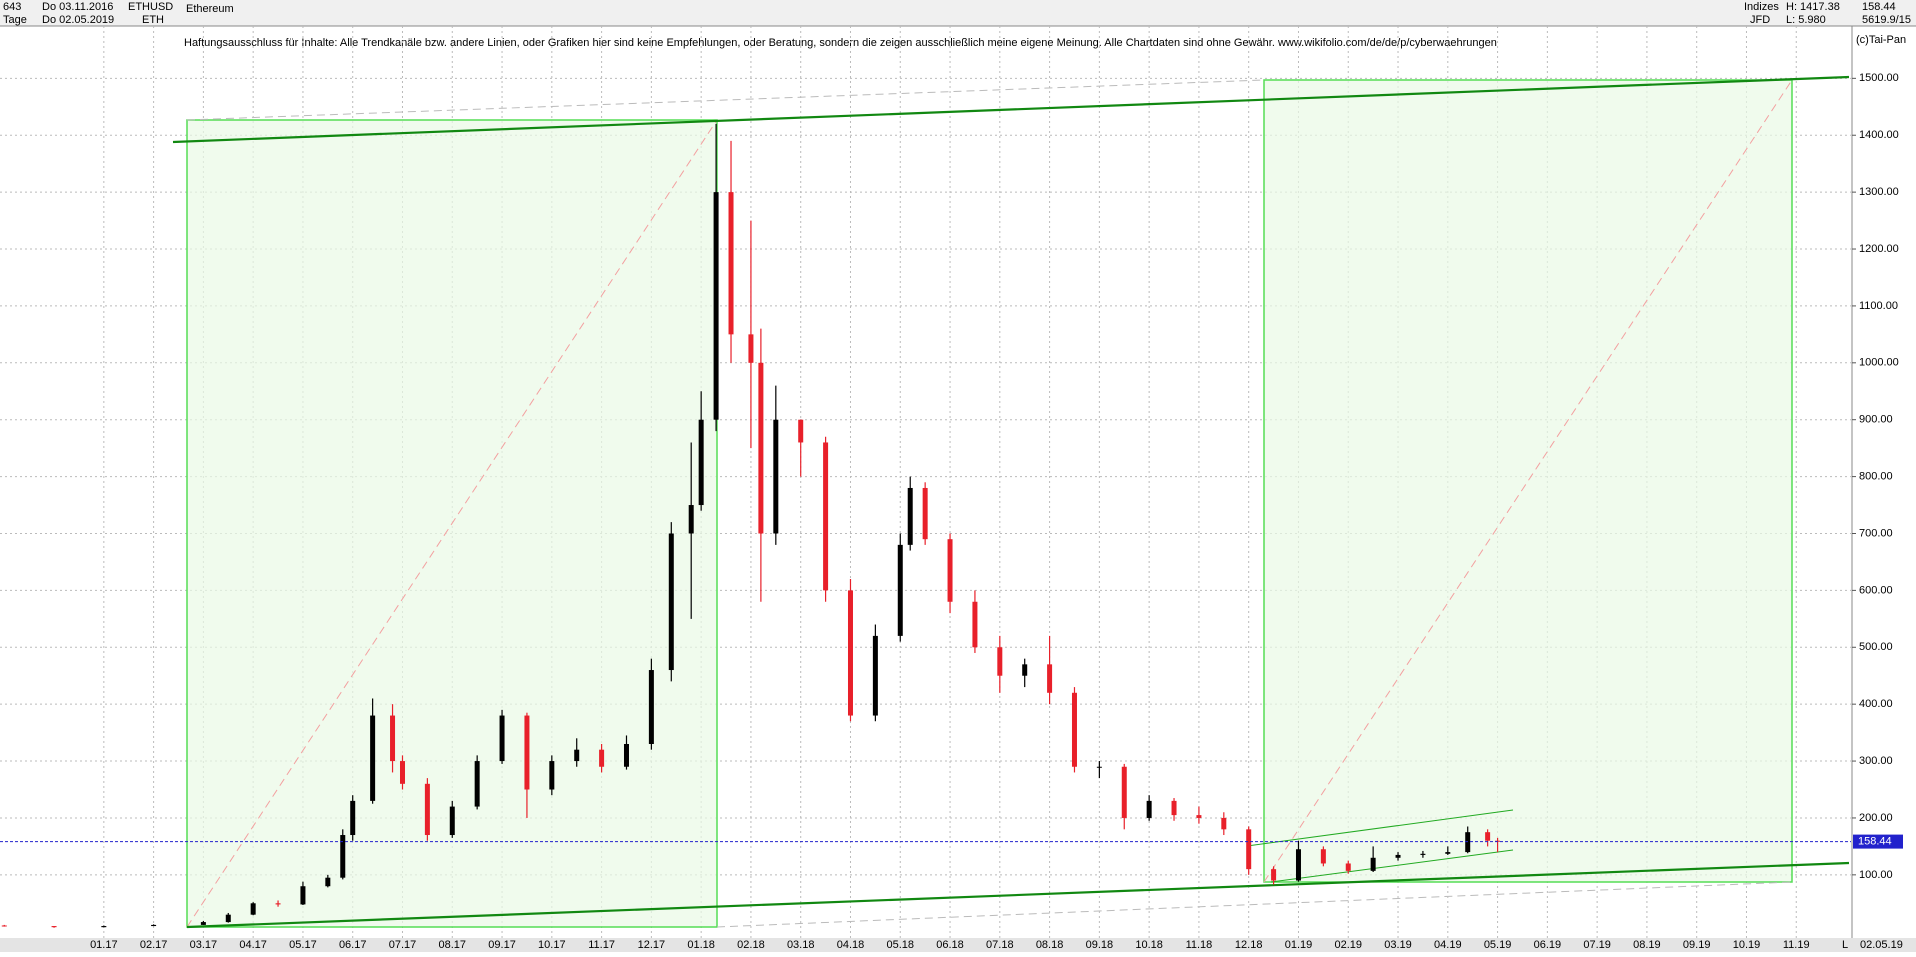  Describe the element at coordinates (153, 20) in the screenshot. I see `short-symbol: ETH` at that location.